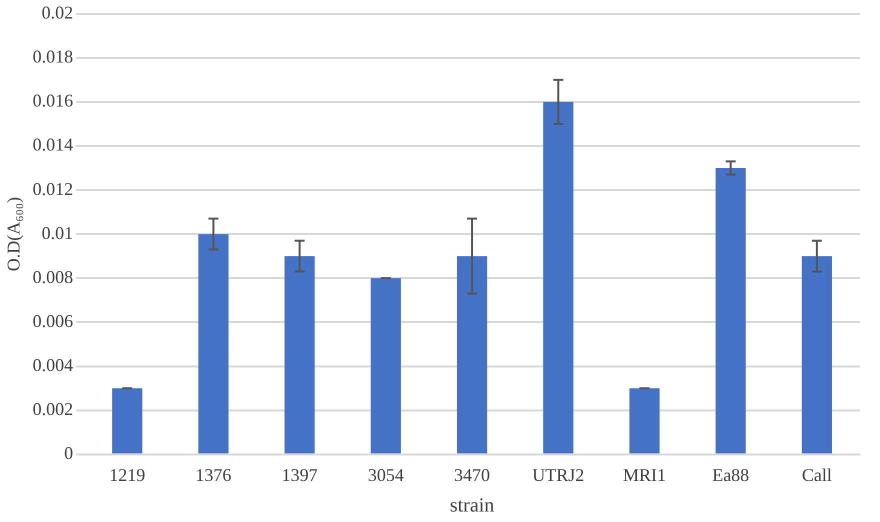  I want to click on y-tick-label: 0.018, so click(53, 56).